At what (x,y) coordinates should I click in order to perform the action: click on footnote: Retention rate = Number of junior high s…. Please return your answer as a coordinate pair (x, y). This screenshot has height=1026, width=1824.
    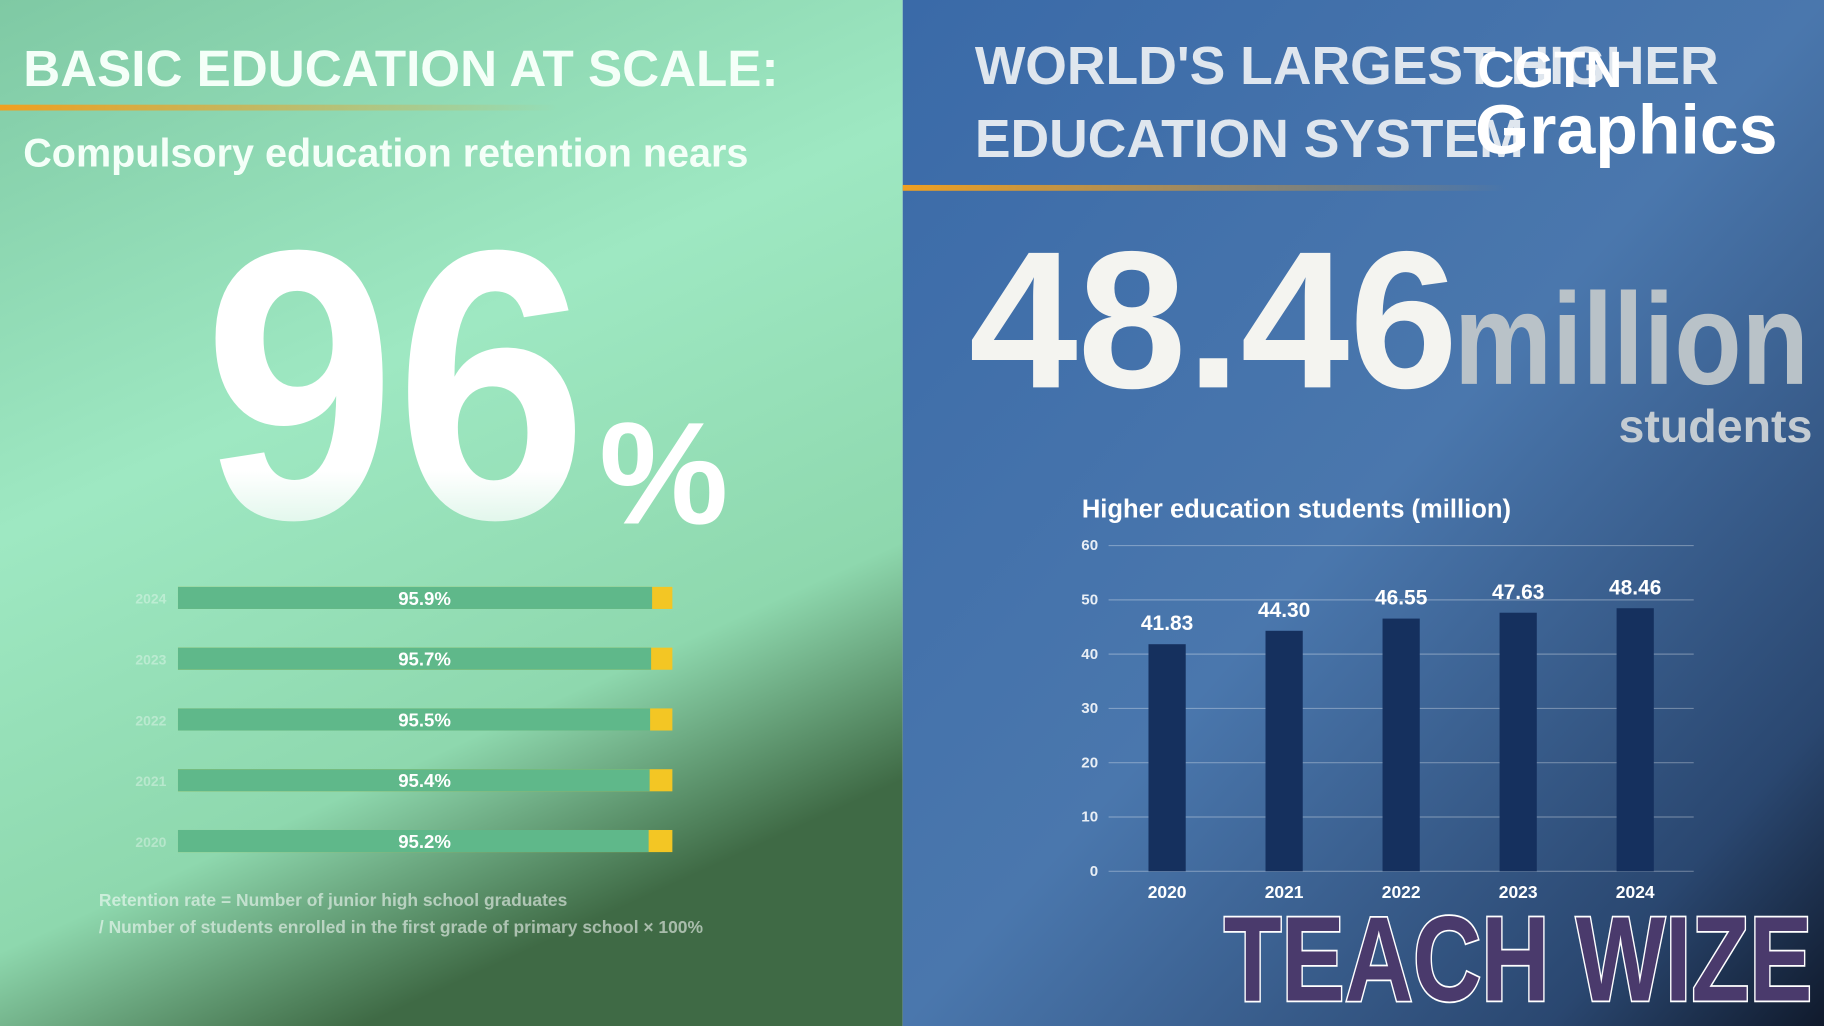
    Looking at the image, I should click on (333, 900).